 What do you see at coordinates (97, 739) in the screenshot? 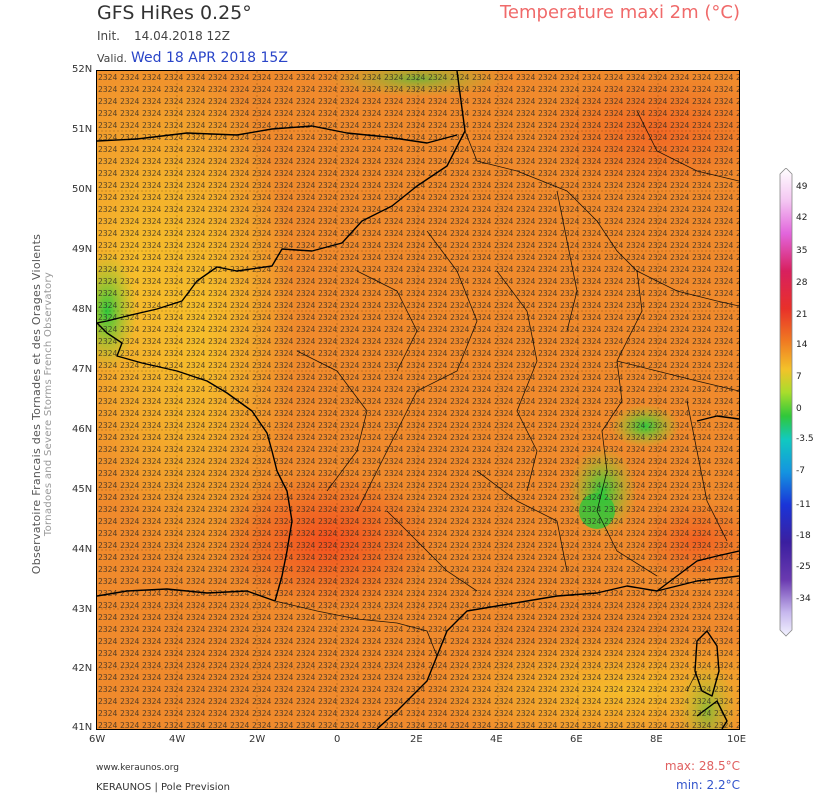
I see `lon-label: 6W` at bounding box center [97, 739].